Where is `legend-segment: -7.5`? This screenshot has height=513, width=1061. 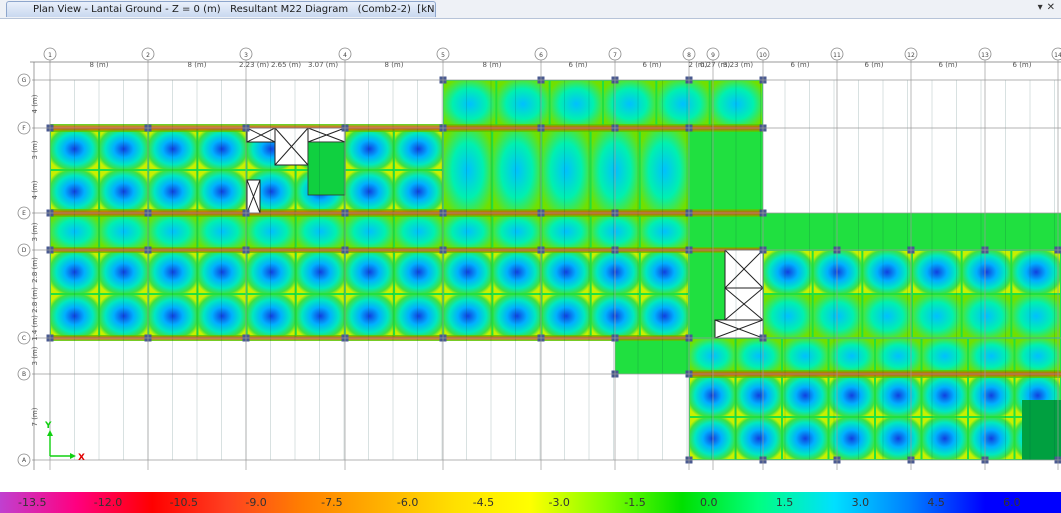
legend-segment: -7.5 is located at coordinates (341, 502).